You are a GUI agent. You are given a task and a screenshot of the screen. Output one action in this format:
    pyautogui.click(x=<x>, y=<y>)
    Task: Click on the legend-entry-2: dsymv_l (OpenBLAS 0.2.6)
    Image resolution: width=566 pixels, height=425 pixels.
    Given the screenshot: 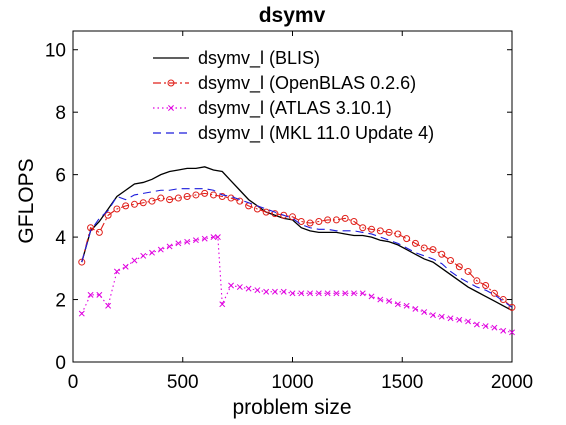 What is the action you would take?
    pyautogui.click(x=284, y=83)
    